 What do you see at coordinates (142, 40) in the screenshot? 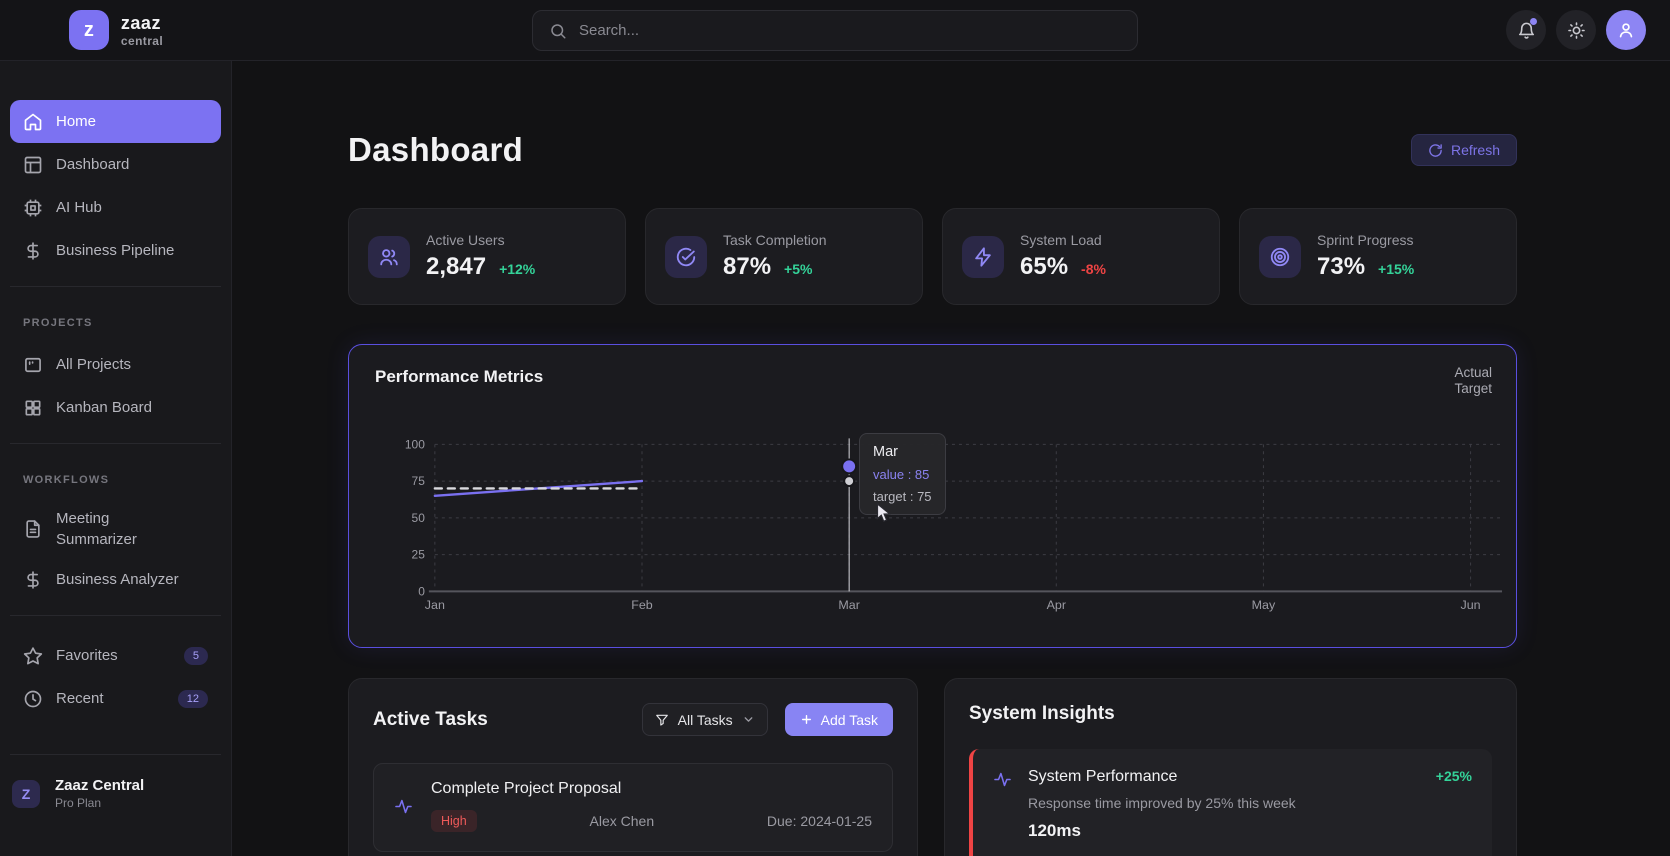
I see `logo-subtitle: central` at bounding box center [142, 40].